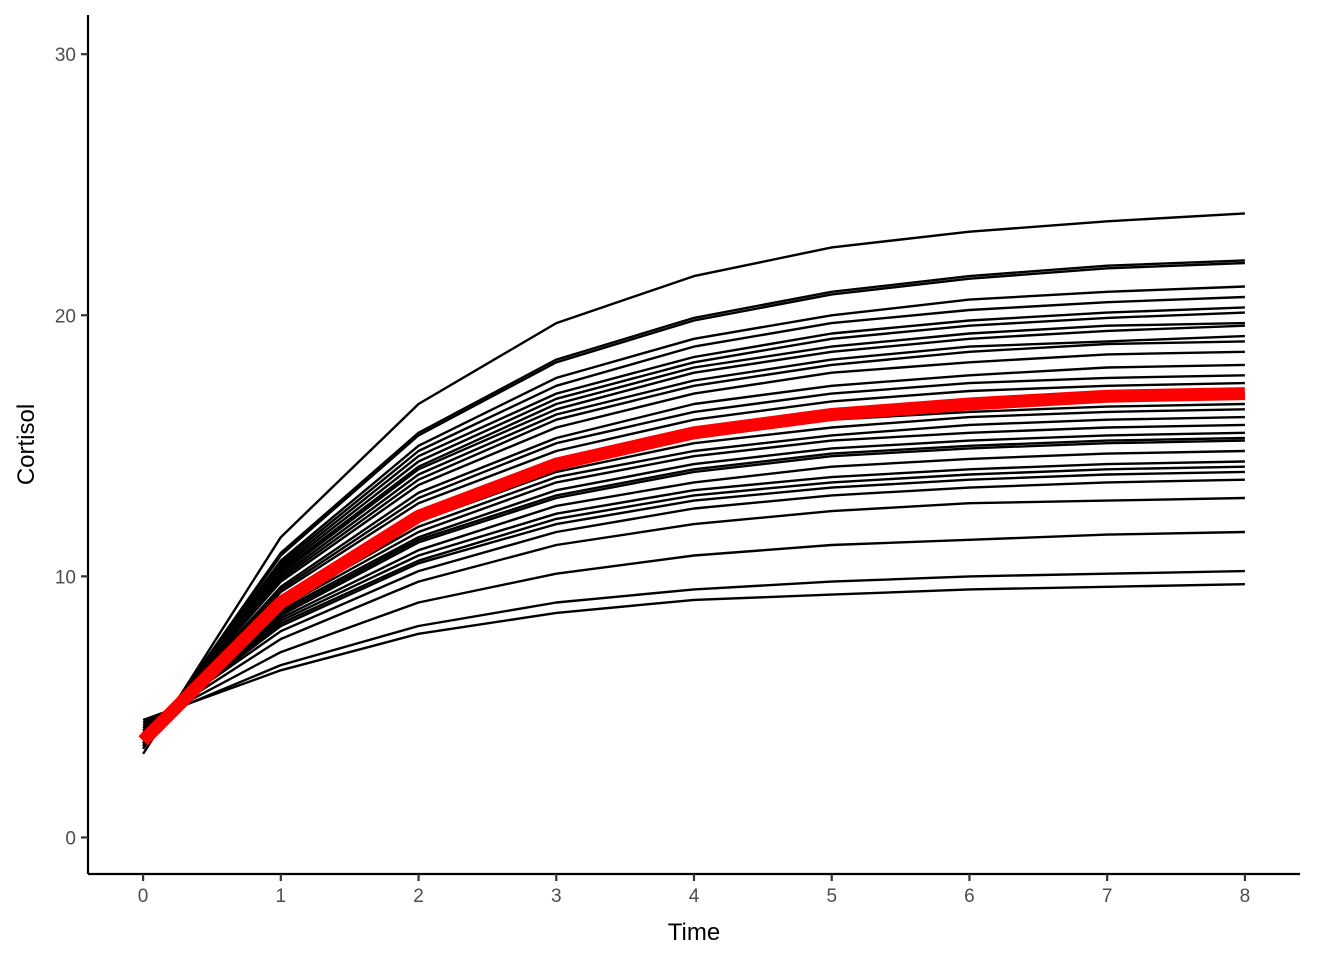  I want to click on x-tick-label: 1, so click(281, 896).